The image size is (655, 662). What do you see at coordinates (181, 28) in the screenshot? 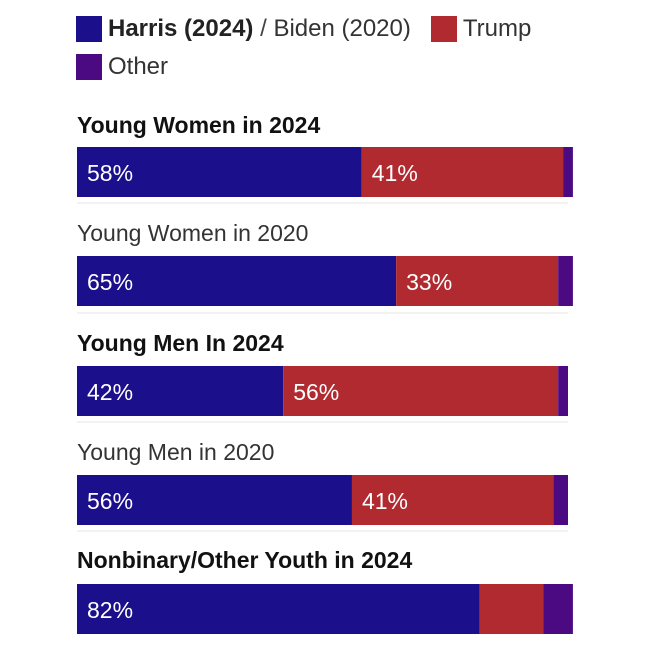
I see `legend-label-harris: Harris (2024)` at bounding box center [181, 28].